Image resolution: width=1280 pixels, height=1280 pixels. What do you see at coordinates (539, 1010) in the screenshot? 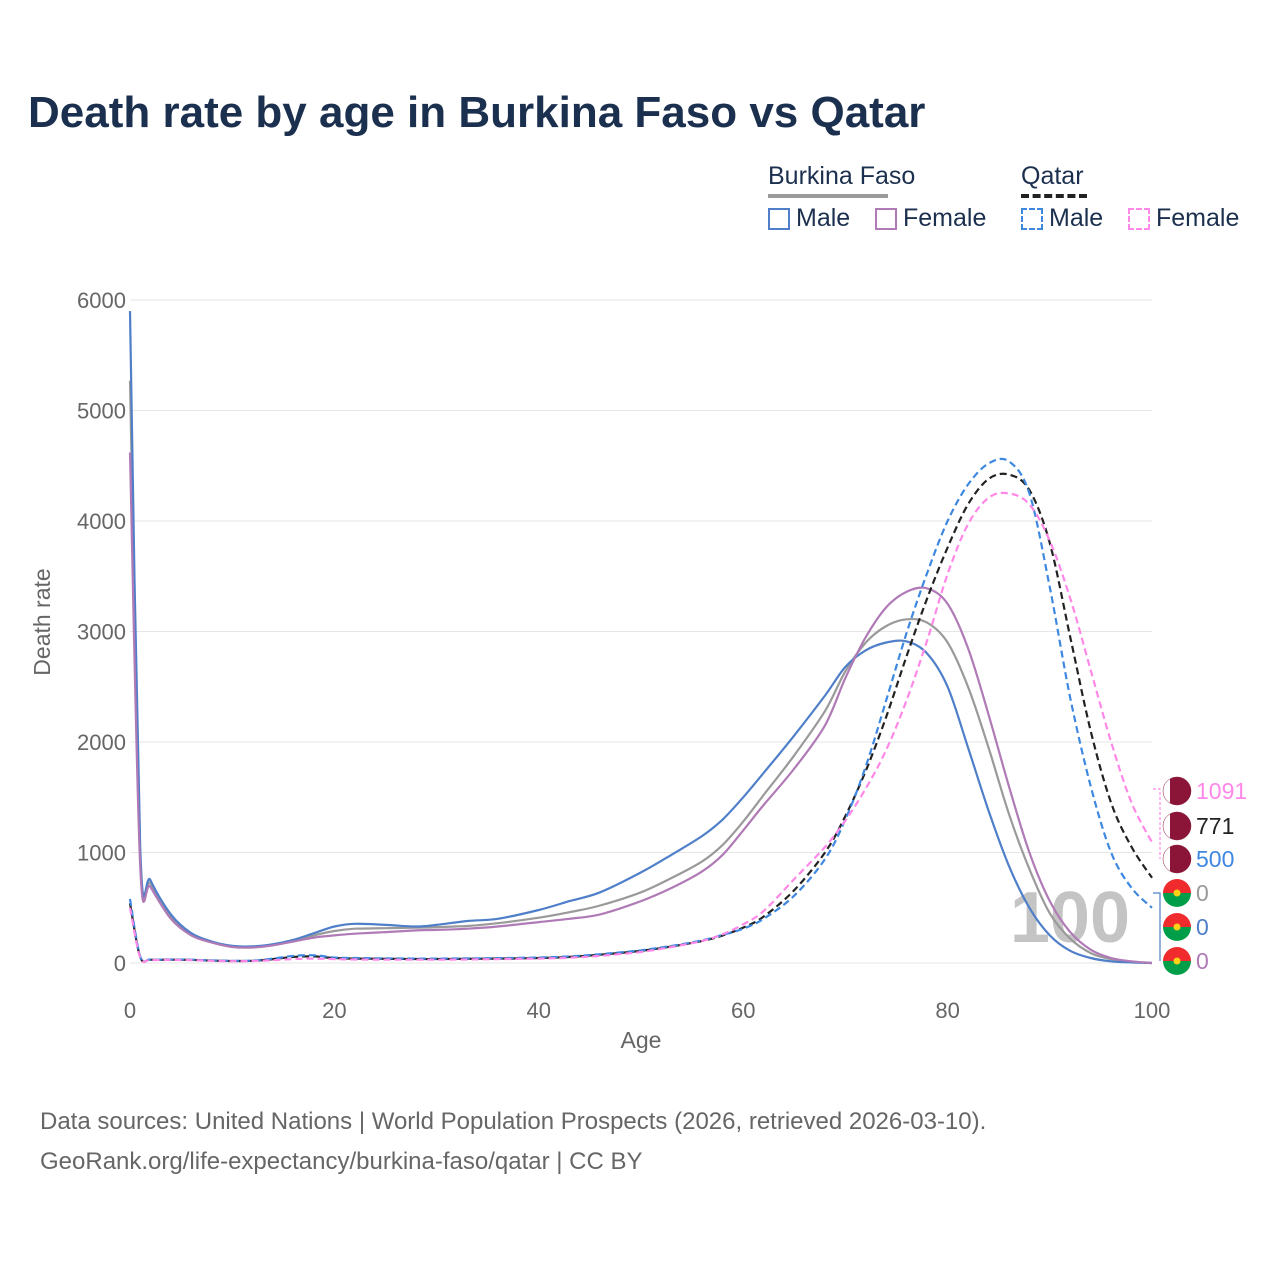
I see `x-tick-label: 40` at bounding box center [539, 1010].